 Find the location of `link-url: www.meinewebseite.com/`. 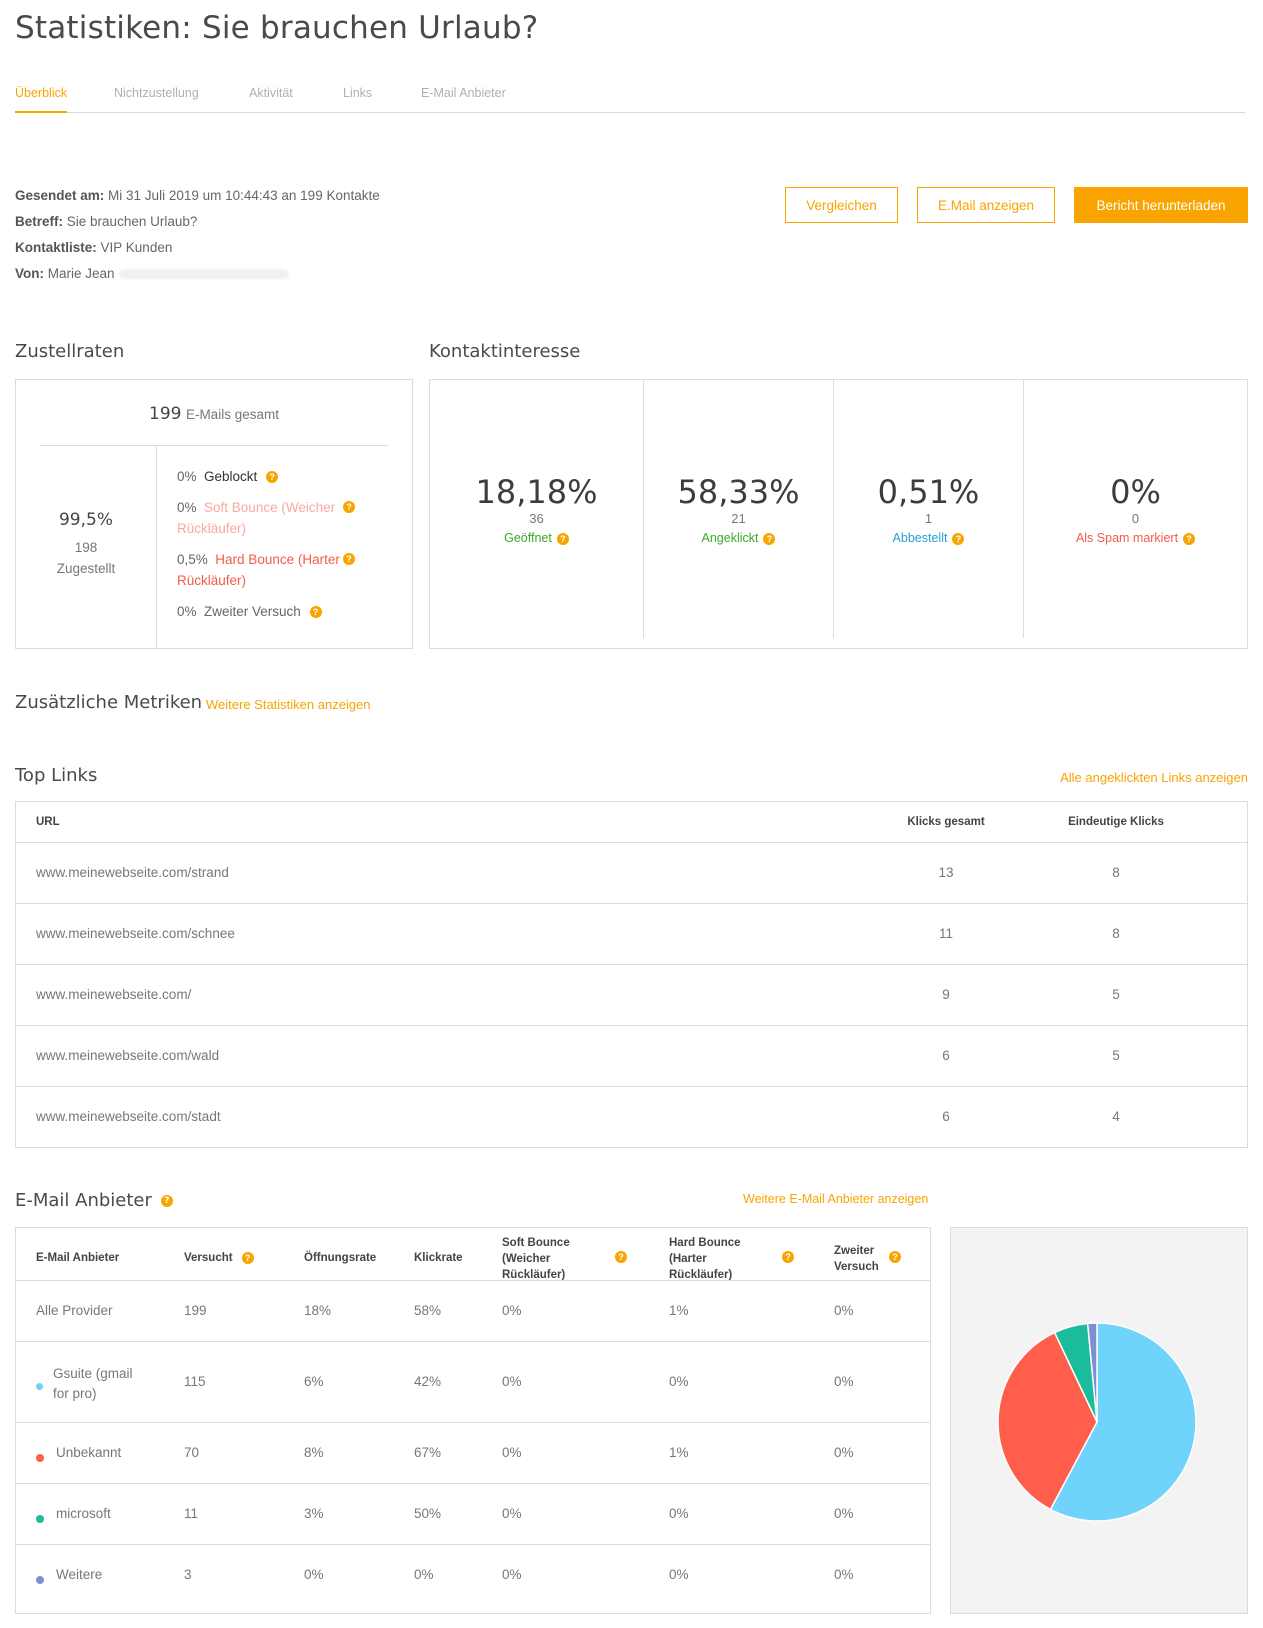

link-url: www.meinewebseite.com/ is located at coordinates (114, 994).